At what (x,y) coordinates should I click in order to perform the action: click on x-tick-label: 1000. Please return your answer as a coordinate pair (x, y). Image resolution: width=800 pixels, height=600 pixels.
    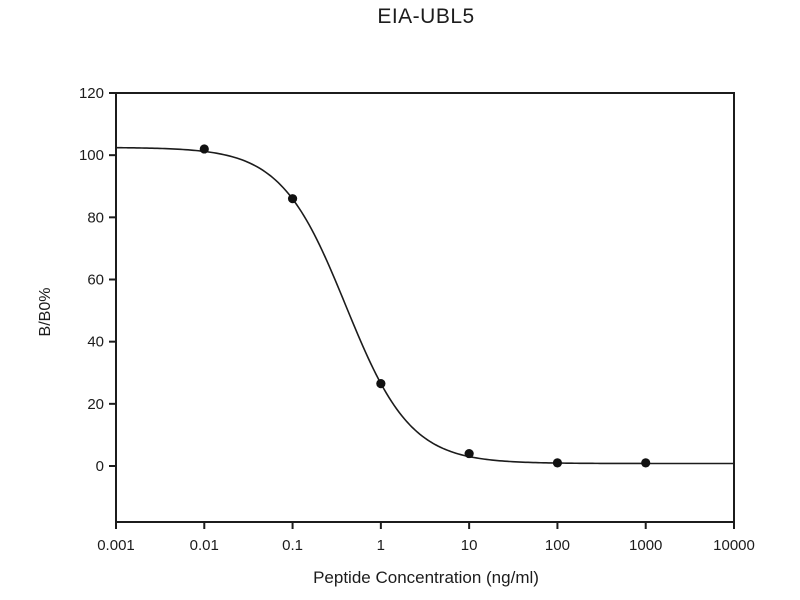
    Looking at the image, I should click on (645, 545).